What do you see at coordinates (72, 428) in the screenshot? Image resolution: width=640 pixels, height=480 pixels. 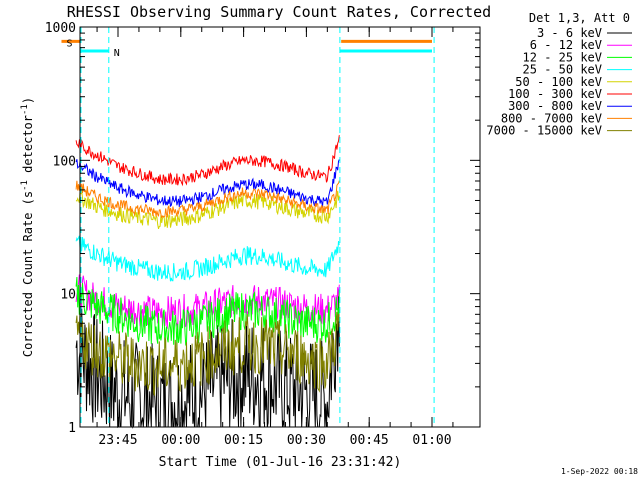 I see `y-tick-label: 1` at bounding box center [72, 428].